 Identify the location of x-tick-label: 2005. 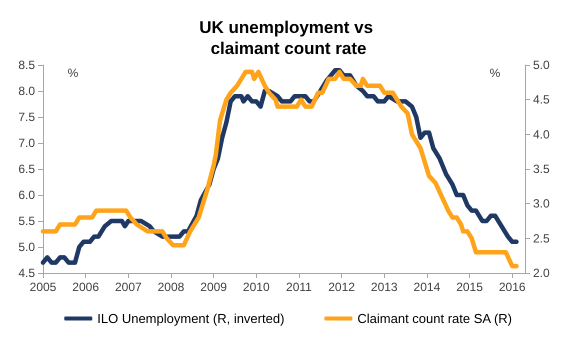
(43, 287).